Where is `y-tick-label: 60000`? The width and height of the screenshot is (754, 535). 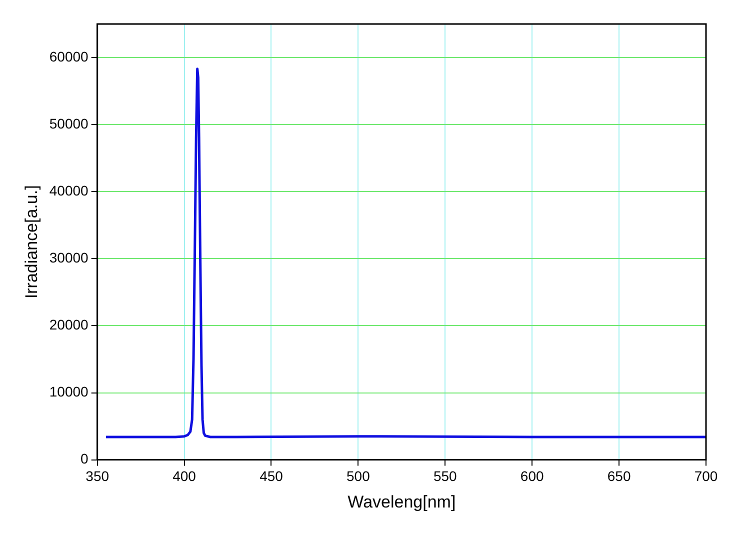
y-tick-label: 60000 is located at coordinates (69, 56).